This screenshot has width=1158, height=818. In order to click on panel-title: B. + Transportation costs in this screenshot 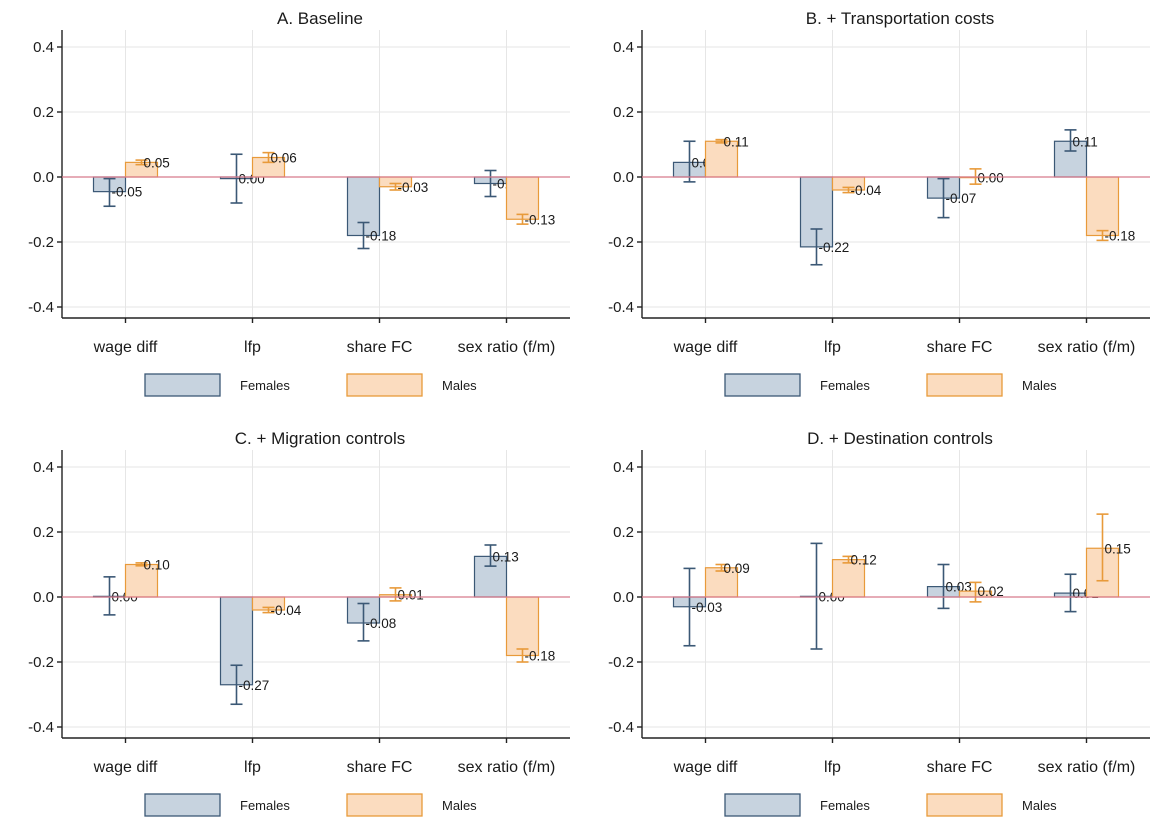, I will do `click(900, 18)`.